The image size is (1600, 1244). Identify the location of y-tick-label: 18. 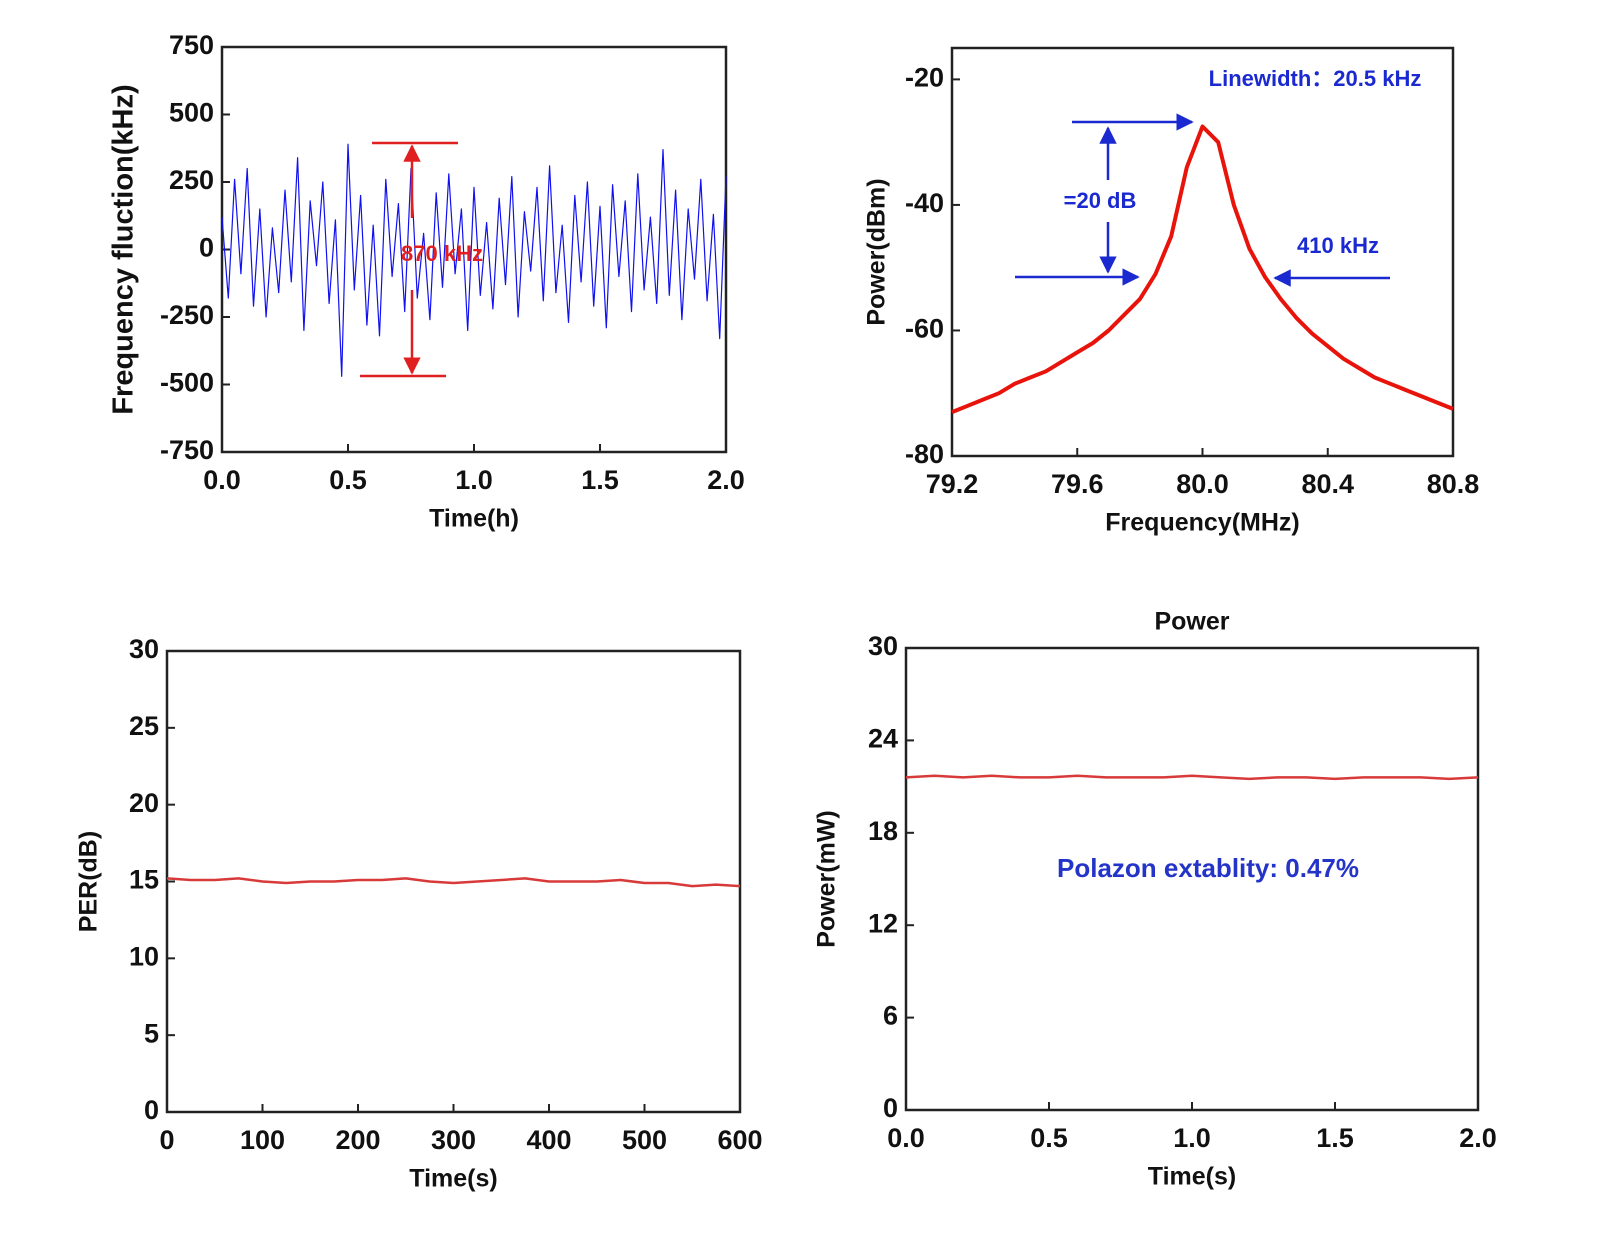
(883, 831).